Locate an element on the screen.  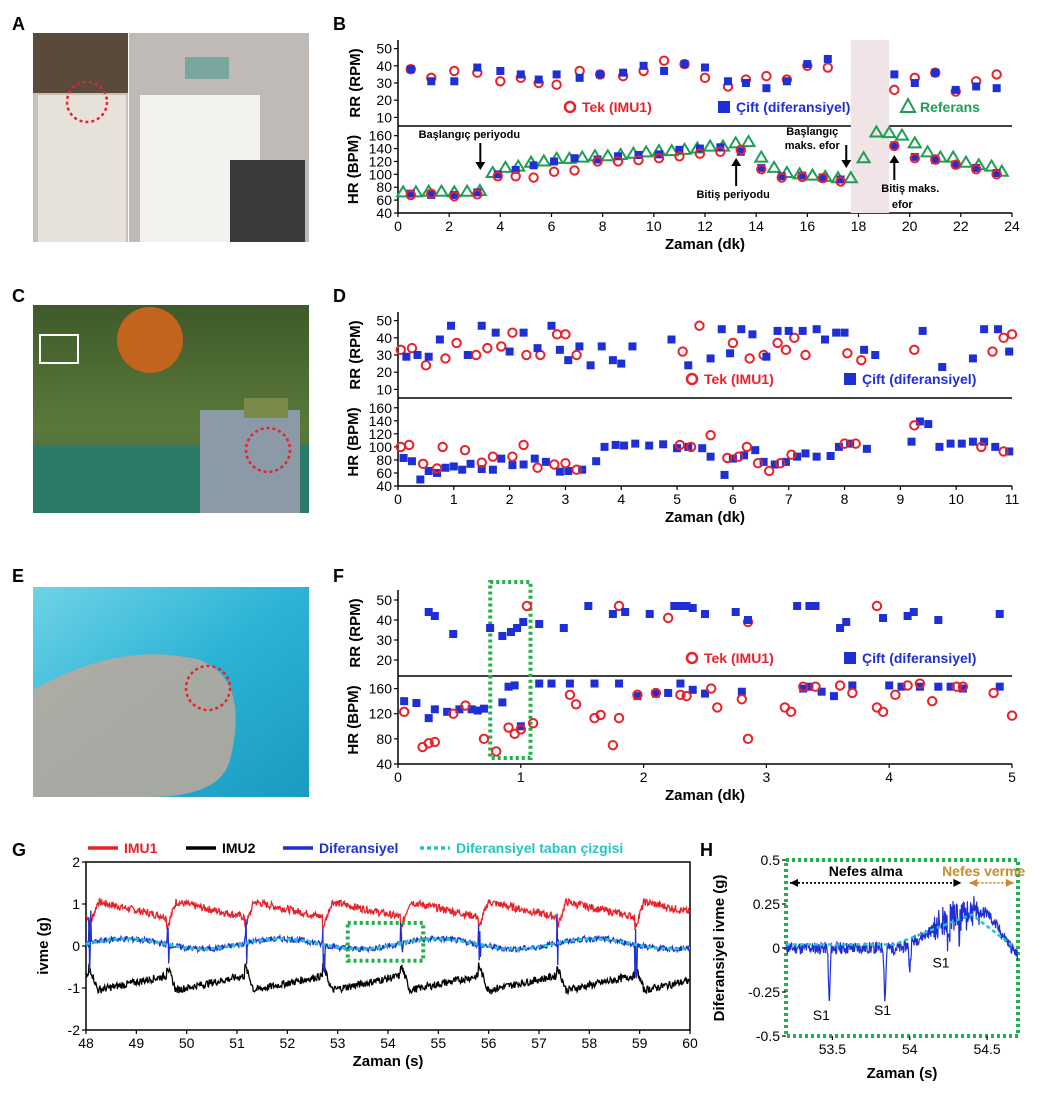
annotation-end-max-1: Bitiş maks. is located at coordinates (910, 189).